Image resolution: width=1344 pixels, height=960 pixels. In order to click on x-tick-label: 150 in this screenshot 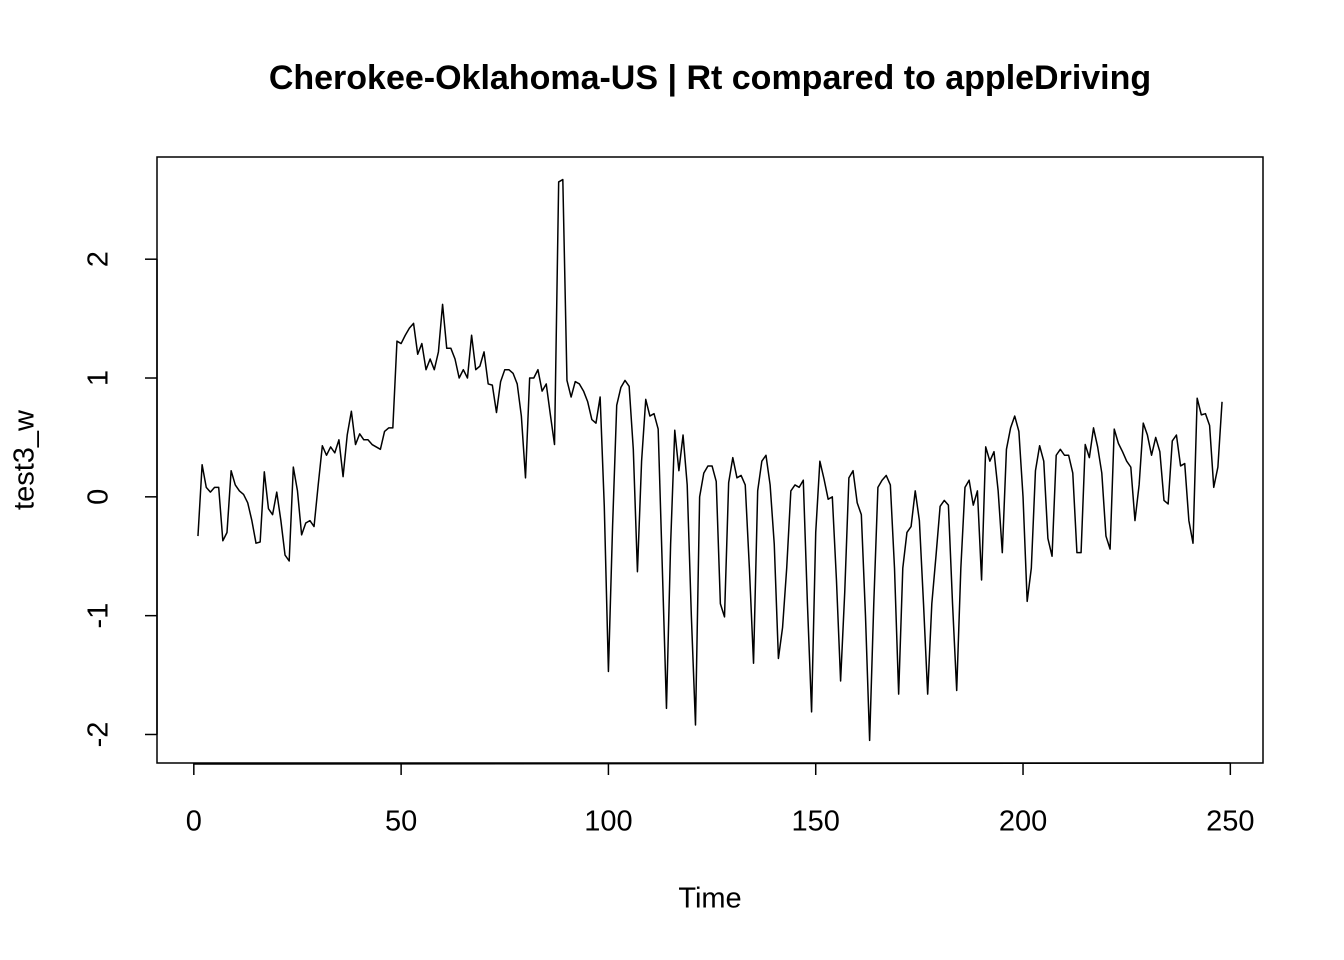, I will do `click(816, 822)`.